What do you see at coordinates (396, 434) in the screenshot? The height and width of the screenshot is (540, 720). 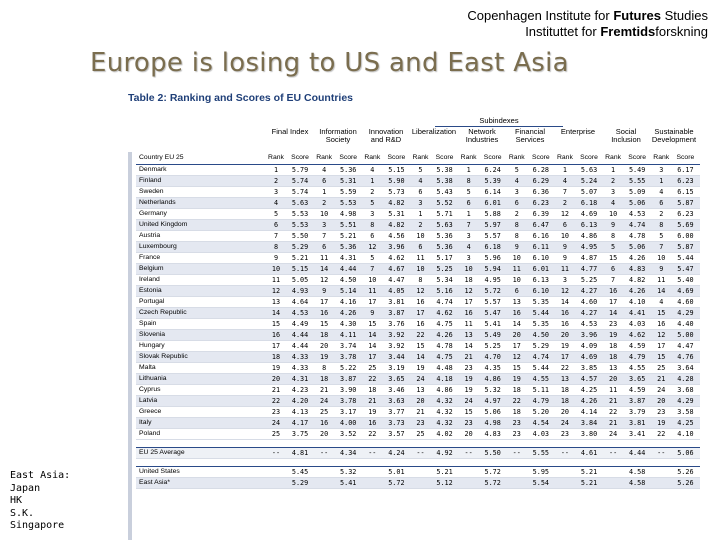 I see `score-cell: 3.57` at bounding box center [396, 434].